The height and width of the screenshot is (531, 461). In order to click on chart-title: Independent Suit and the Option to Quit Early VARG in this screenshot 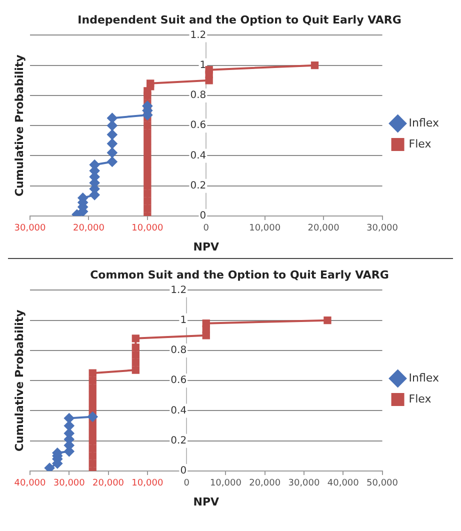, I will do `click(240, 19)`.